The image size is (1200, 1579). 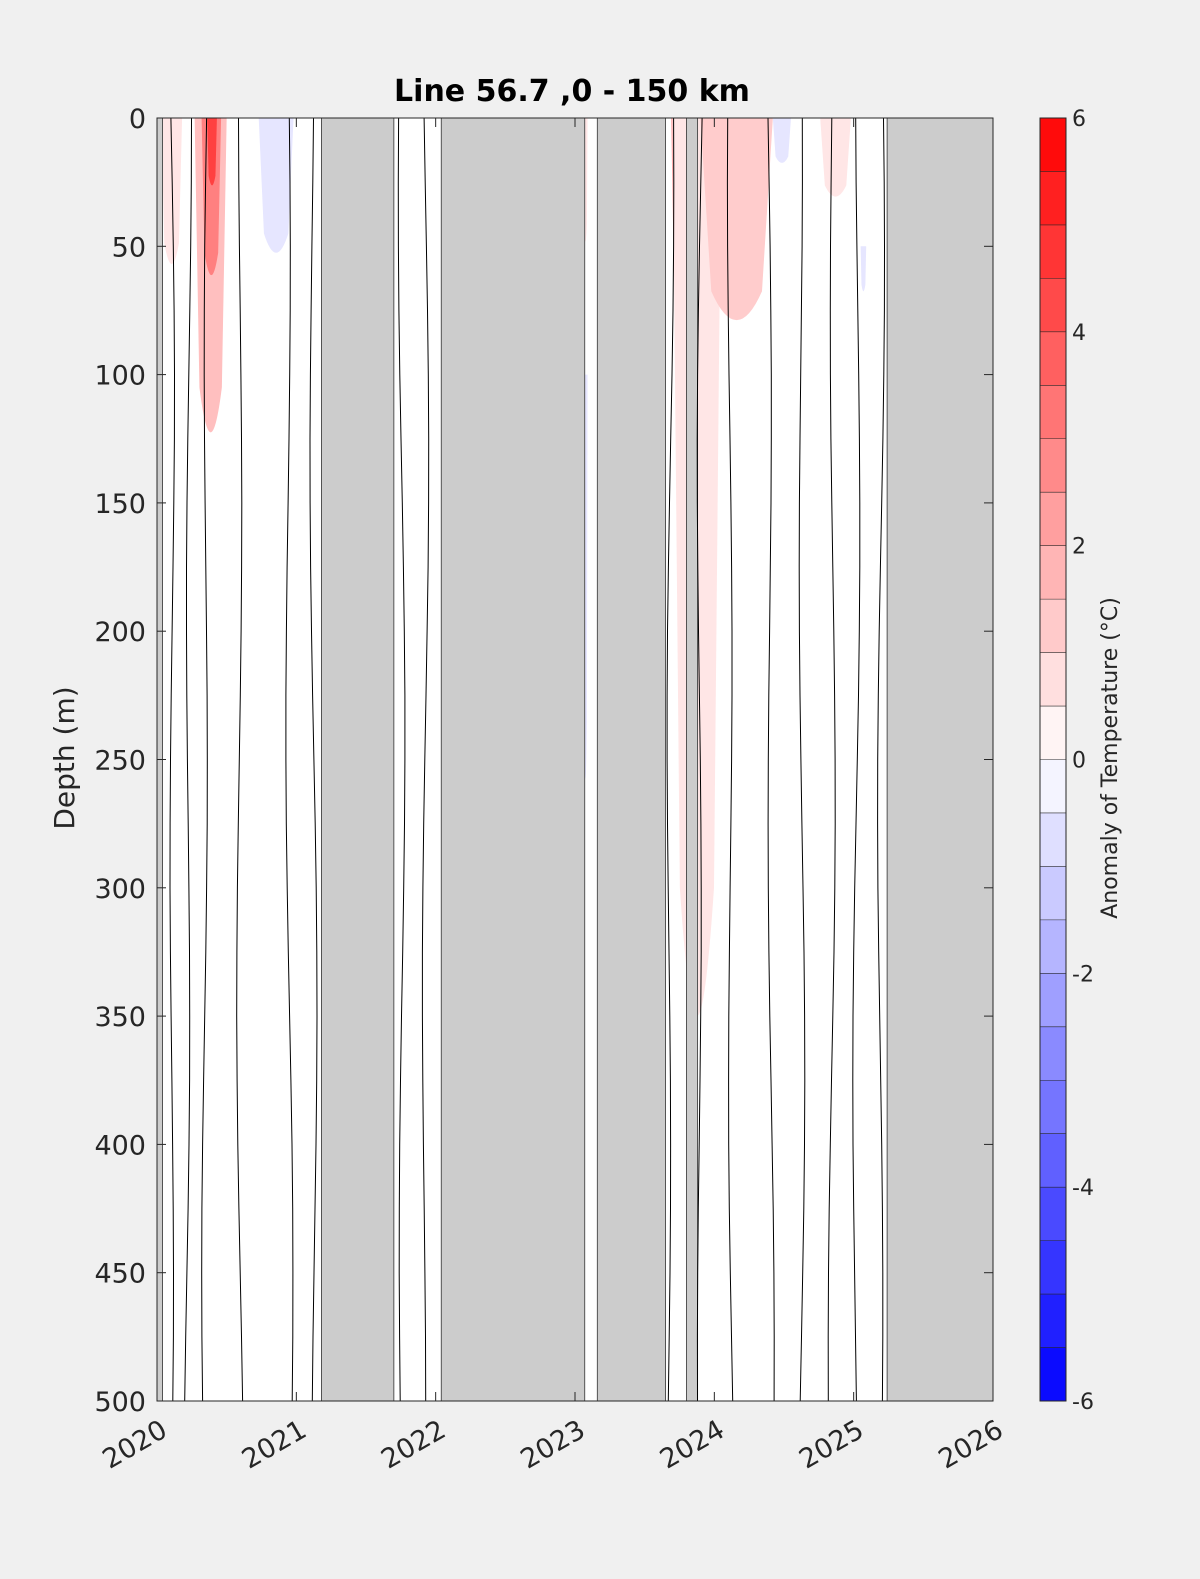 I want to click on y-tick-label: 150, so click(x=120, y=504).